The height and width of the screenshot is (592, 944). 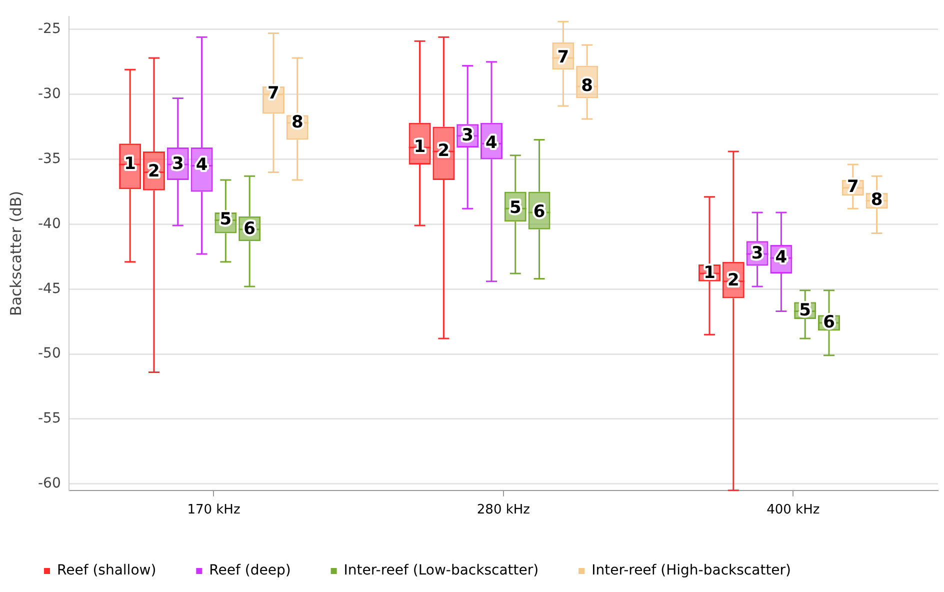 I want to click on x-tick-label: 280 kHz, so click(x=503, y=510).